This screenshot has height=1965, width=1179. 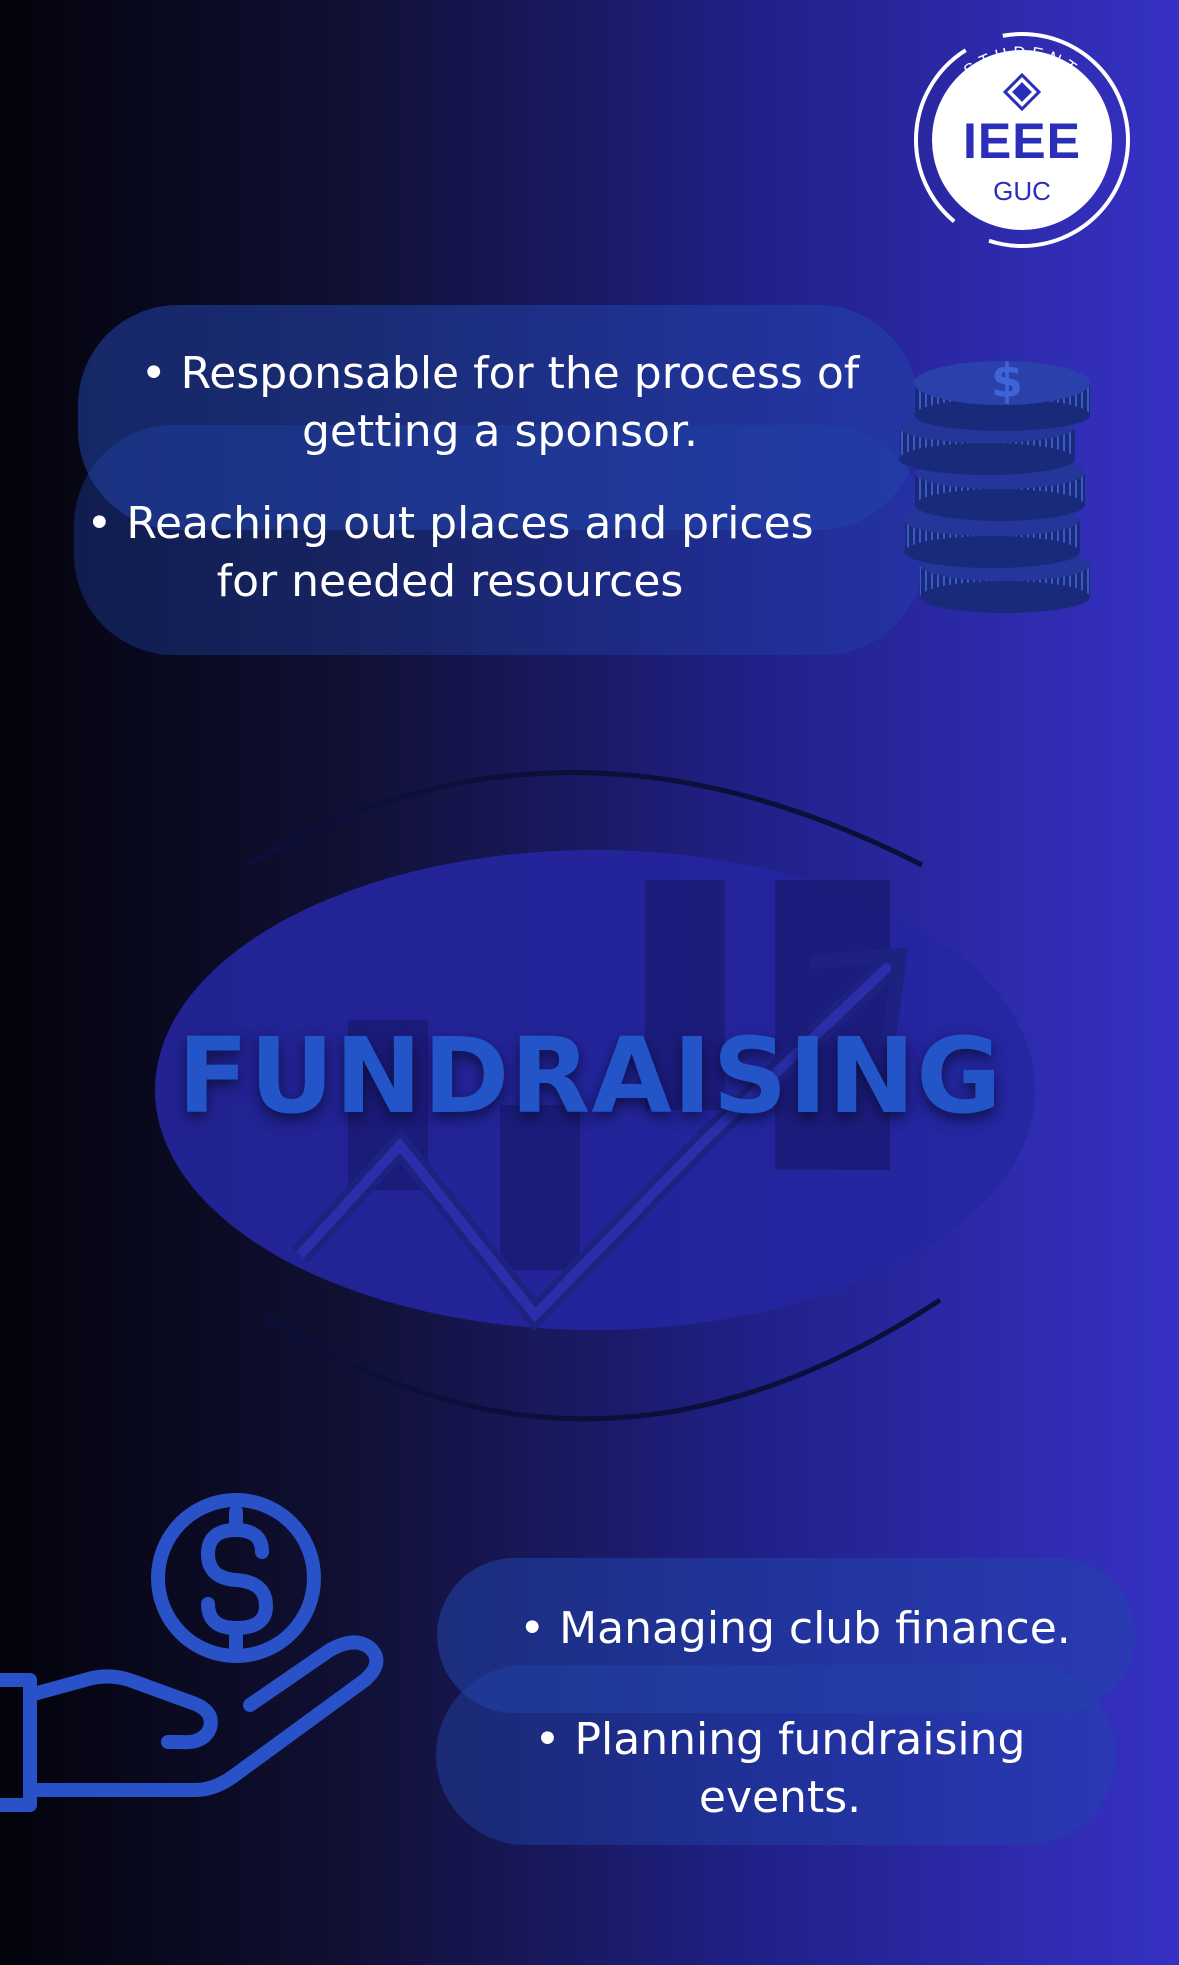 What do you see at coordinates (197, 1675) in the screenshot?
I see `hand-holding-dollar-icon` at bounding box center [197, 1675].